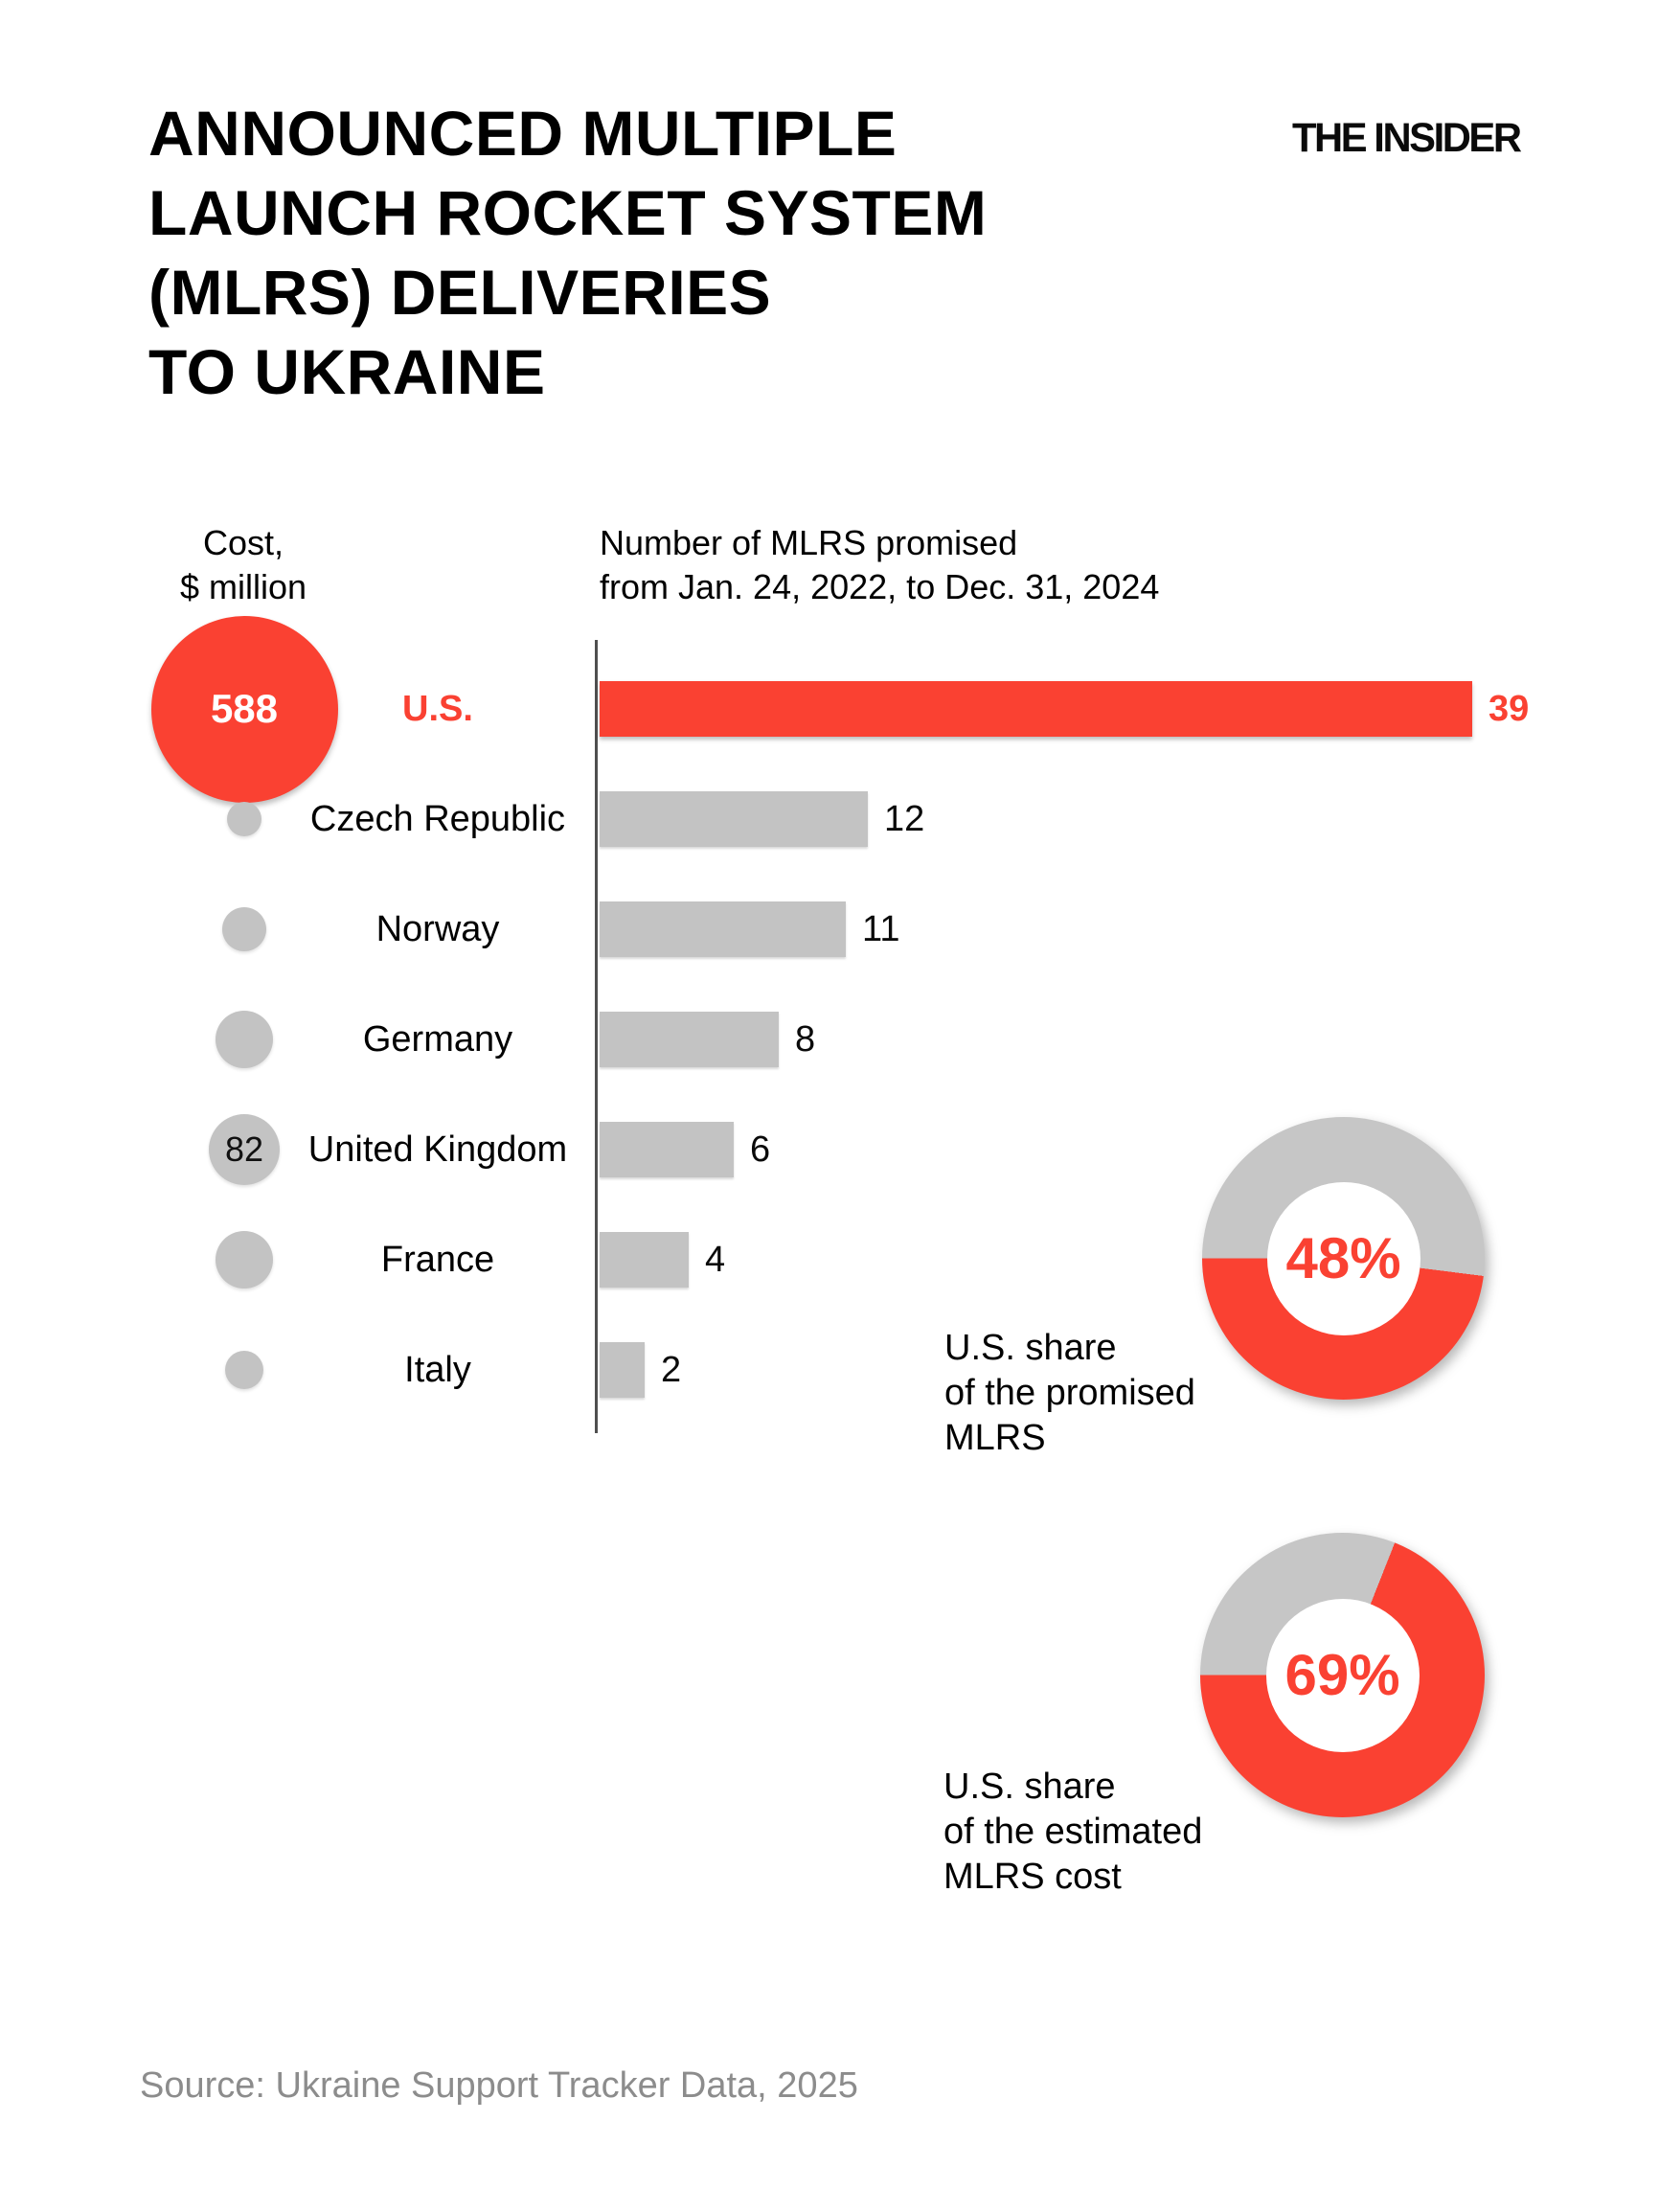  I want to click on bar-chart-axis, so click(596, 1036).